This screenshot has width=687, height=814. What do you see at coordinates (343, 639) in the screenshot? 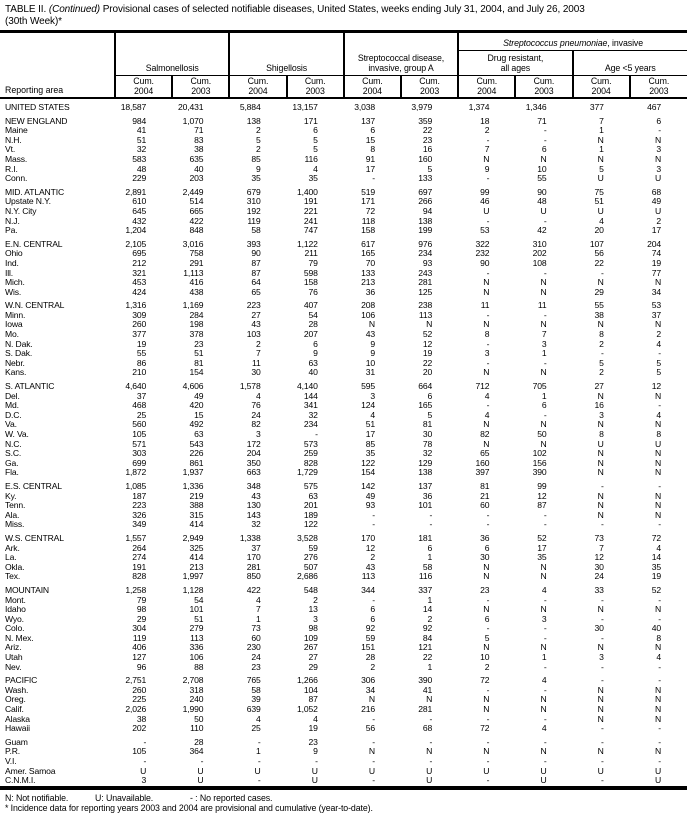
I see `table-row: N. Mex. 119 113 60 109 59 84 5 - - 8` at bounding box center [343, 639].